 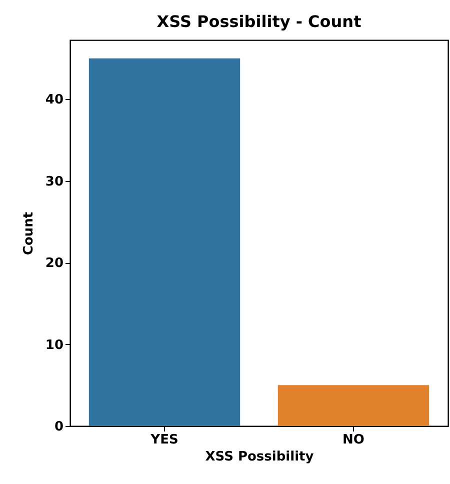 I want to click on y-tick-label: 10, so click(x=54, y=345).